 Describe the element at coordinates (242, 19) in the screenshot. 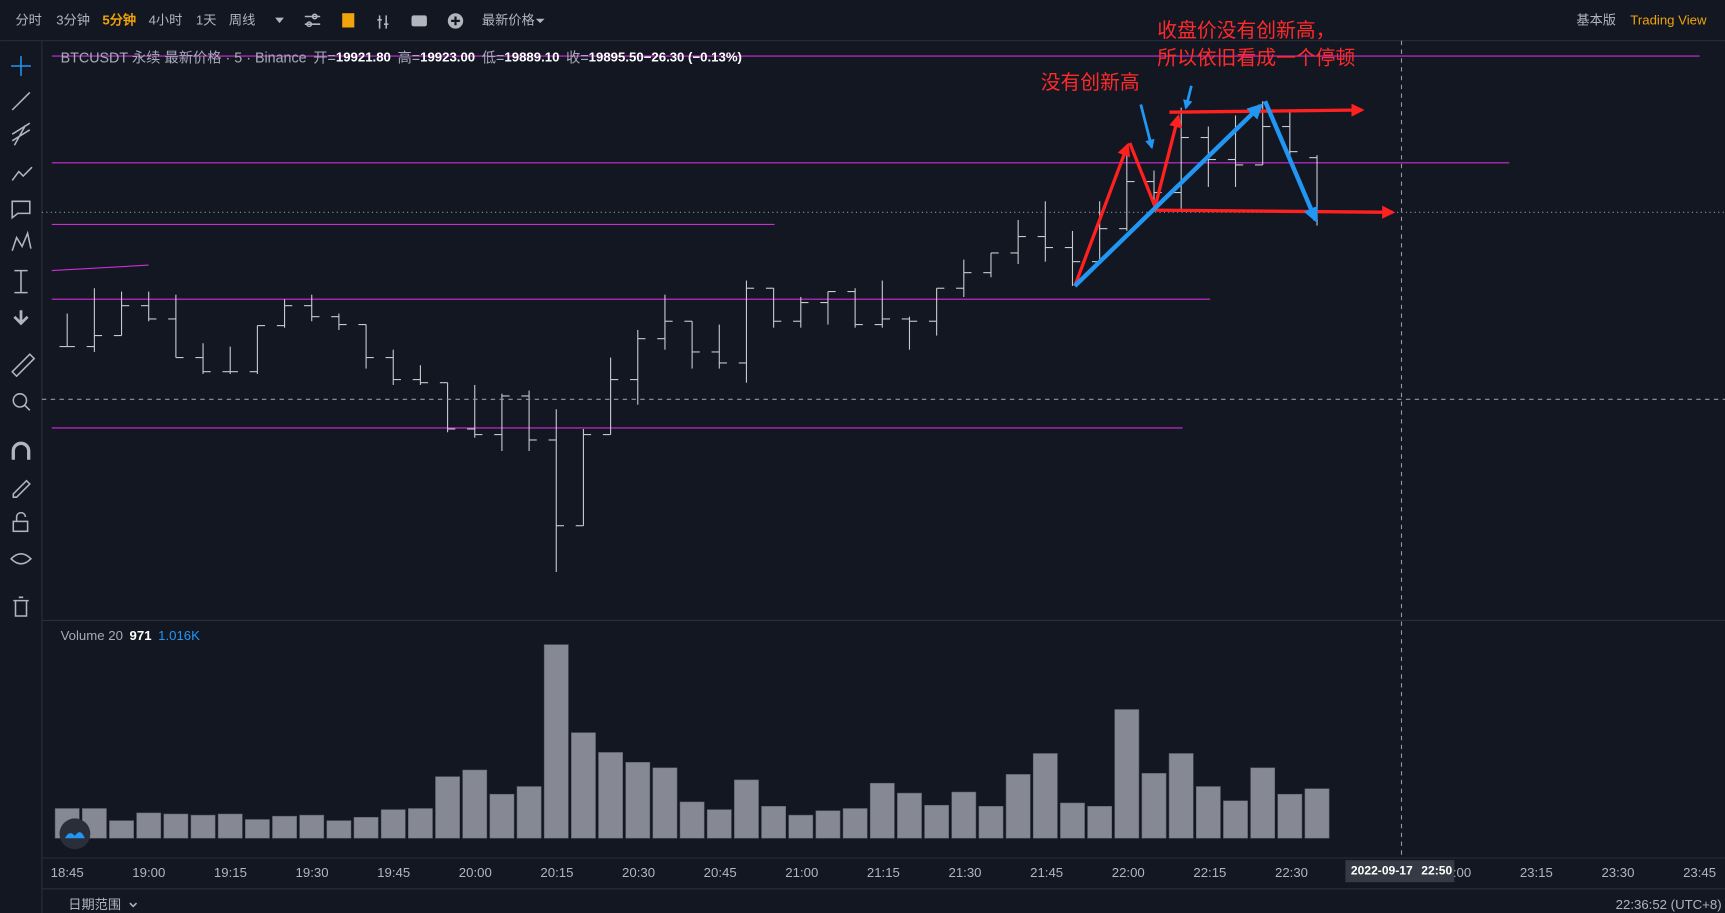

I see `interval: 周线` at that location.